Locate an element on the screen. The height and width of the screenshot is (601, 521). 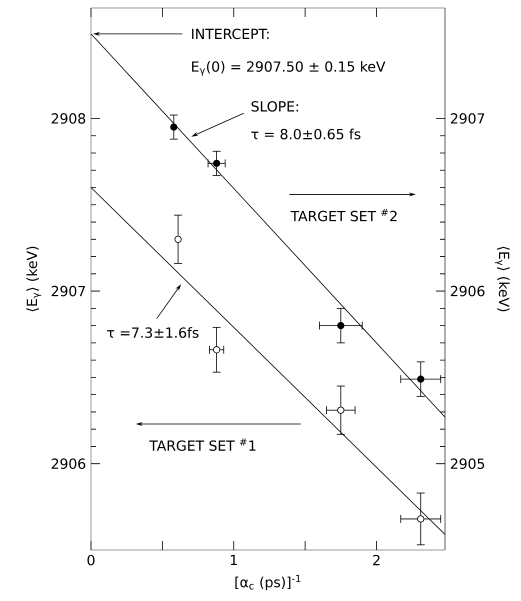
y-tick-label: 2907 is located at coordinates (68, 291).